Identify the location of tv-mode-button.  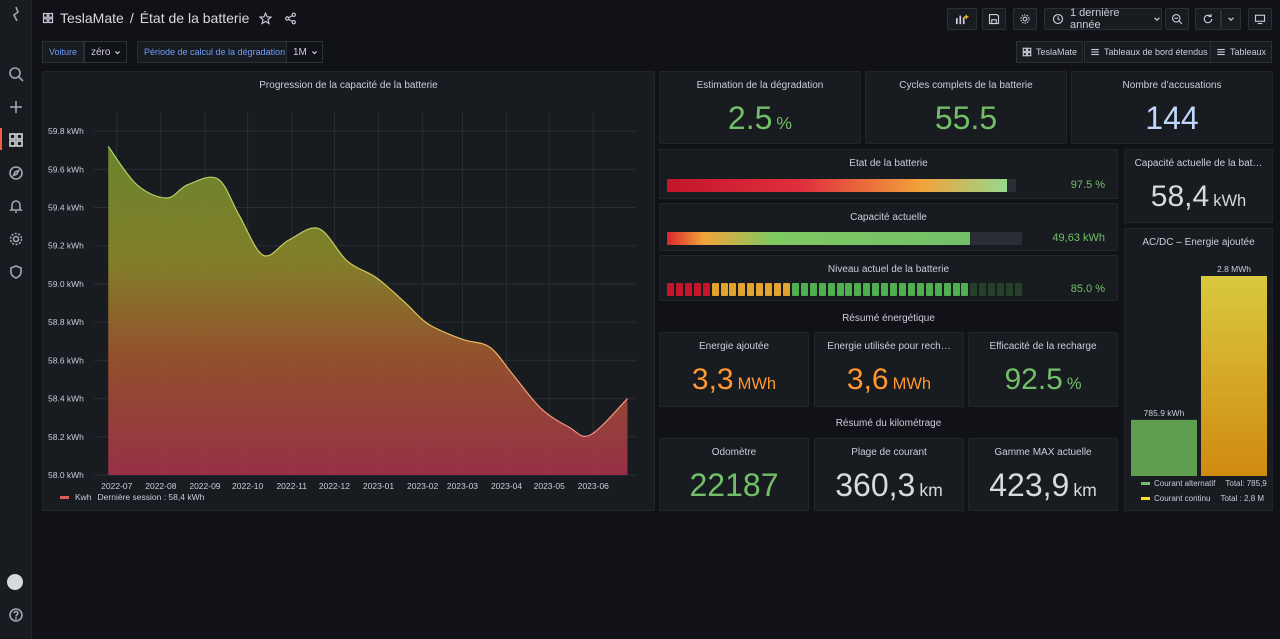
(1260, 19).